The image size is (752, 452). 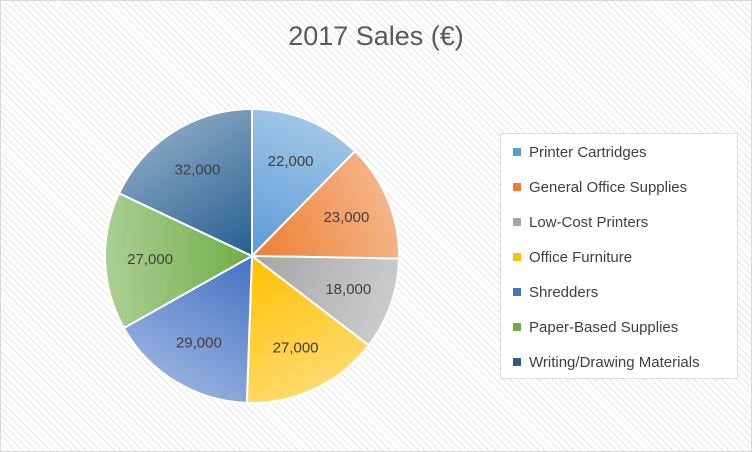 What do you see at coordinates (614, 362) in the screenshot?
I see `legend-label: Writing/Drawing Materials` at bounding box center [614, 362].